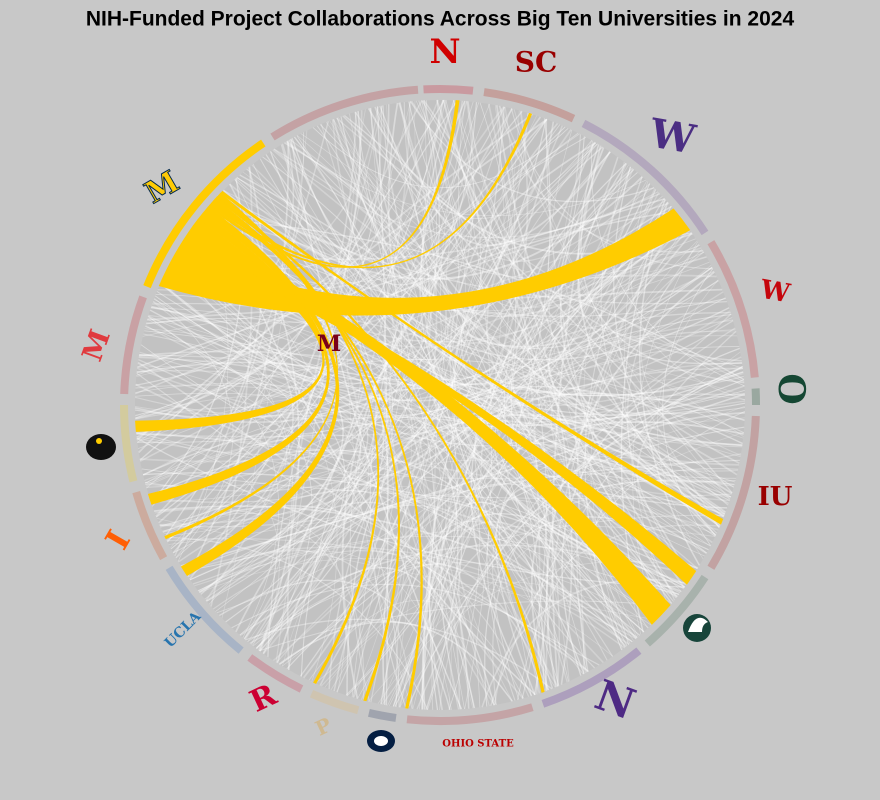 Image resolution: width=880 pixels, height=800 pixels. What do you see at coordinates (791, 388) in the screenshot?
I see `logo-text: O` at bounding box center [791, 388].